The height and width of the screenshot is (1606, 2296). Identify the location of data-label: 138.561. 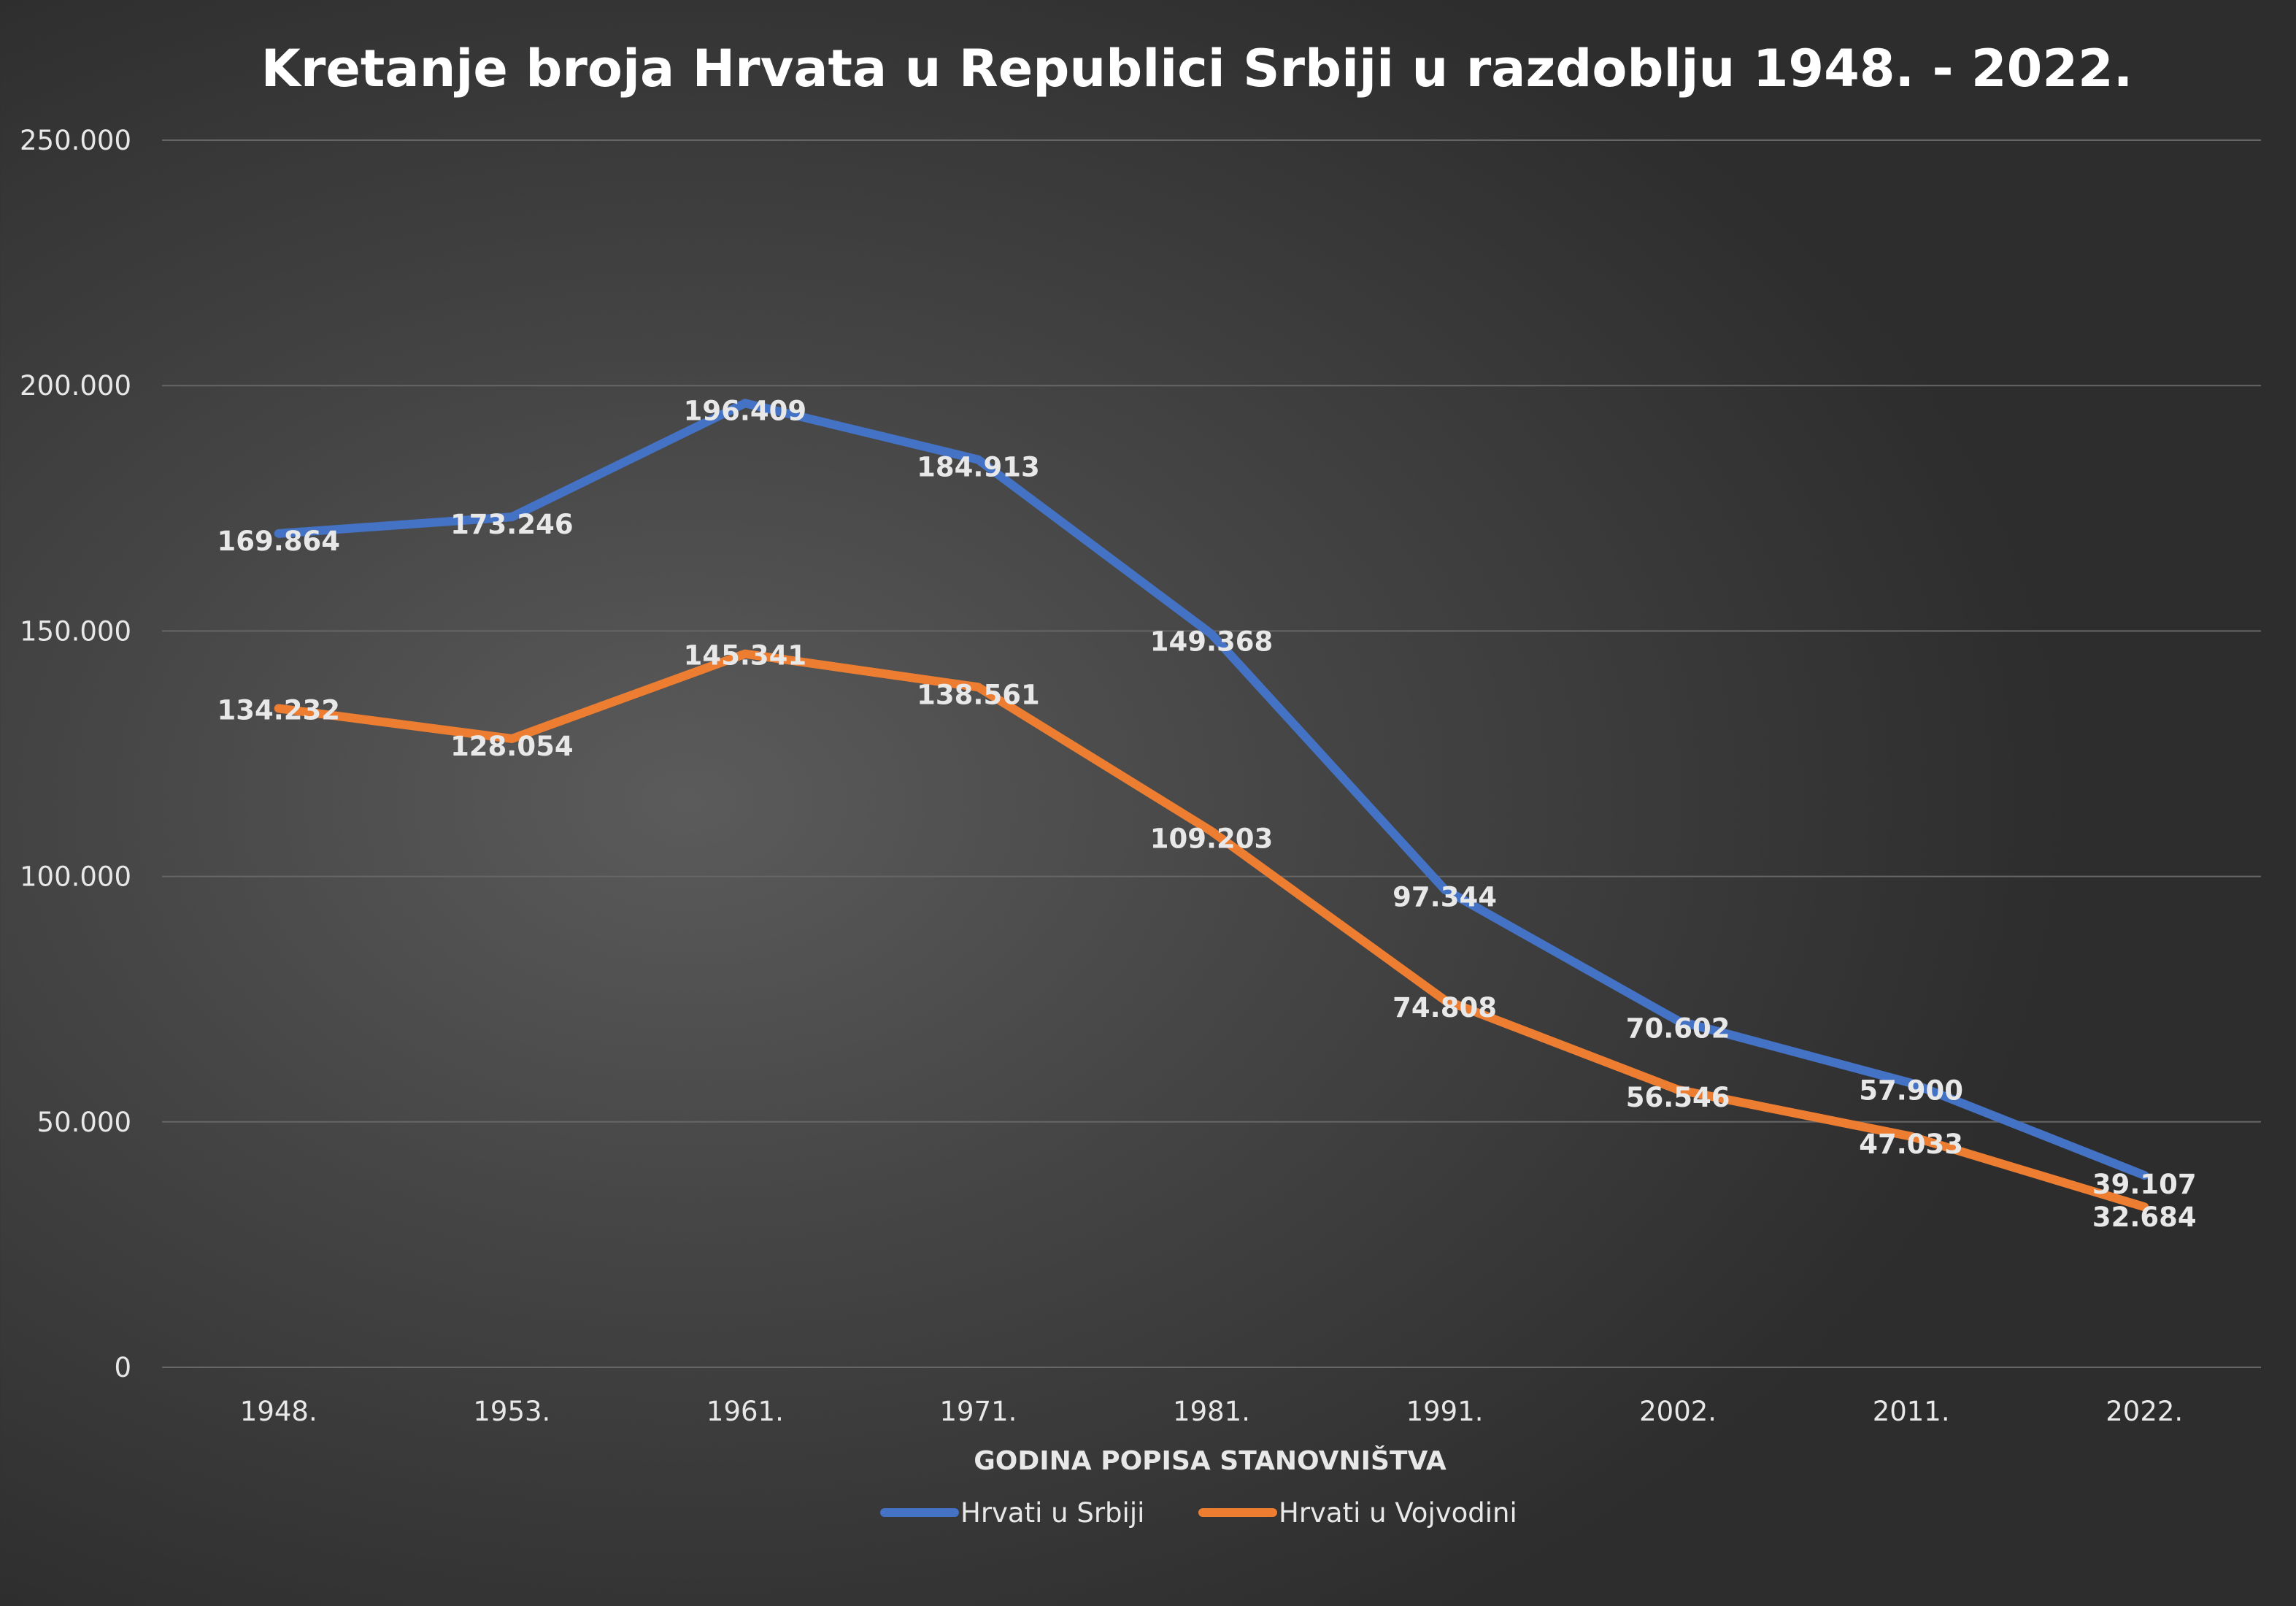
(978, 694).